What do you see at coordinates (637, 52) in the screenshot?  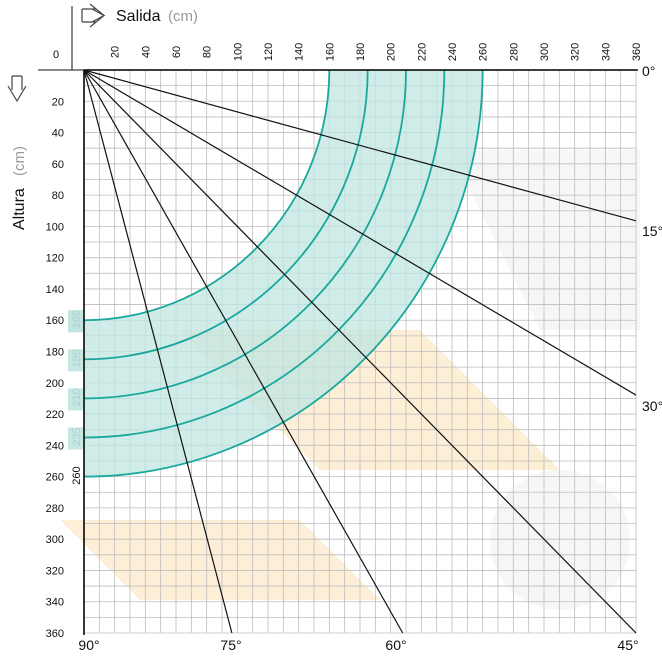 I see `x-tick-label: 360` at bounding box center [637, 52].